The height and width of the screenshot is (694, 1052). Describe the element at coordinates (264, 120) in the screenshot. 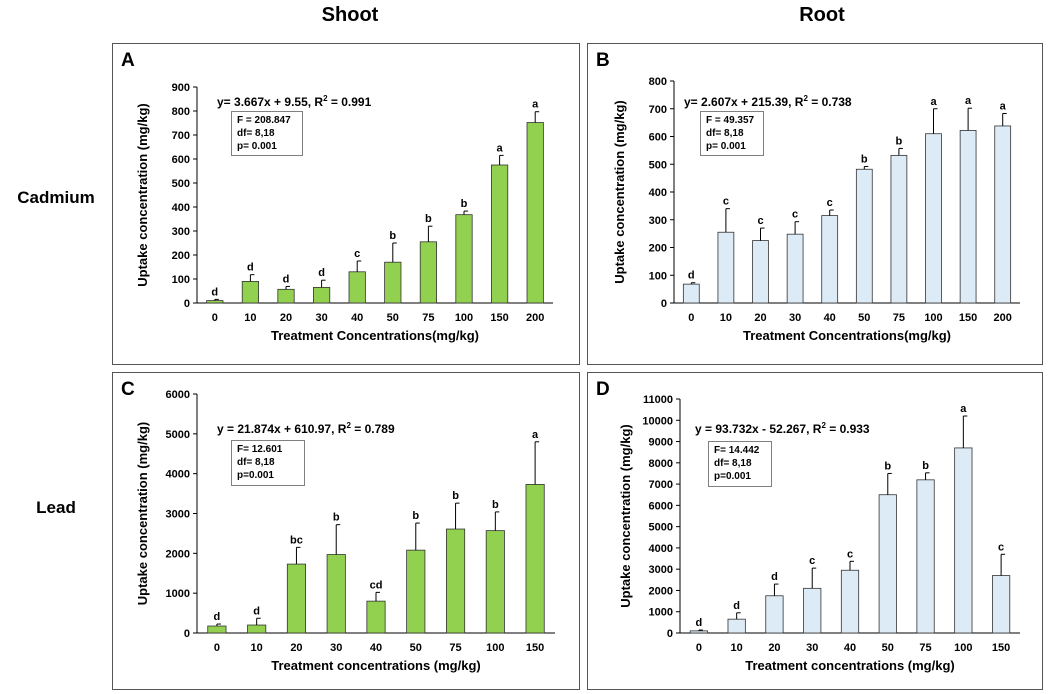

I see `stats-f: F = 208.847` at that location.